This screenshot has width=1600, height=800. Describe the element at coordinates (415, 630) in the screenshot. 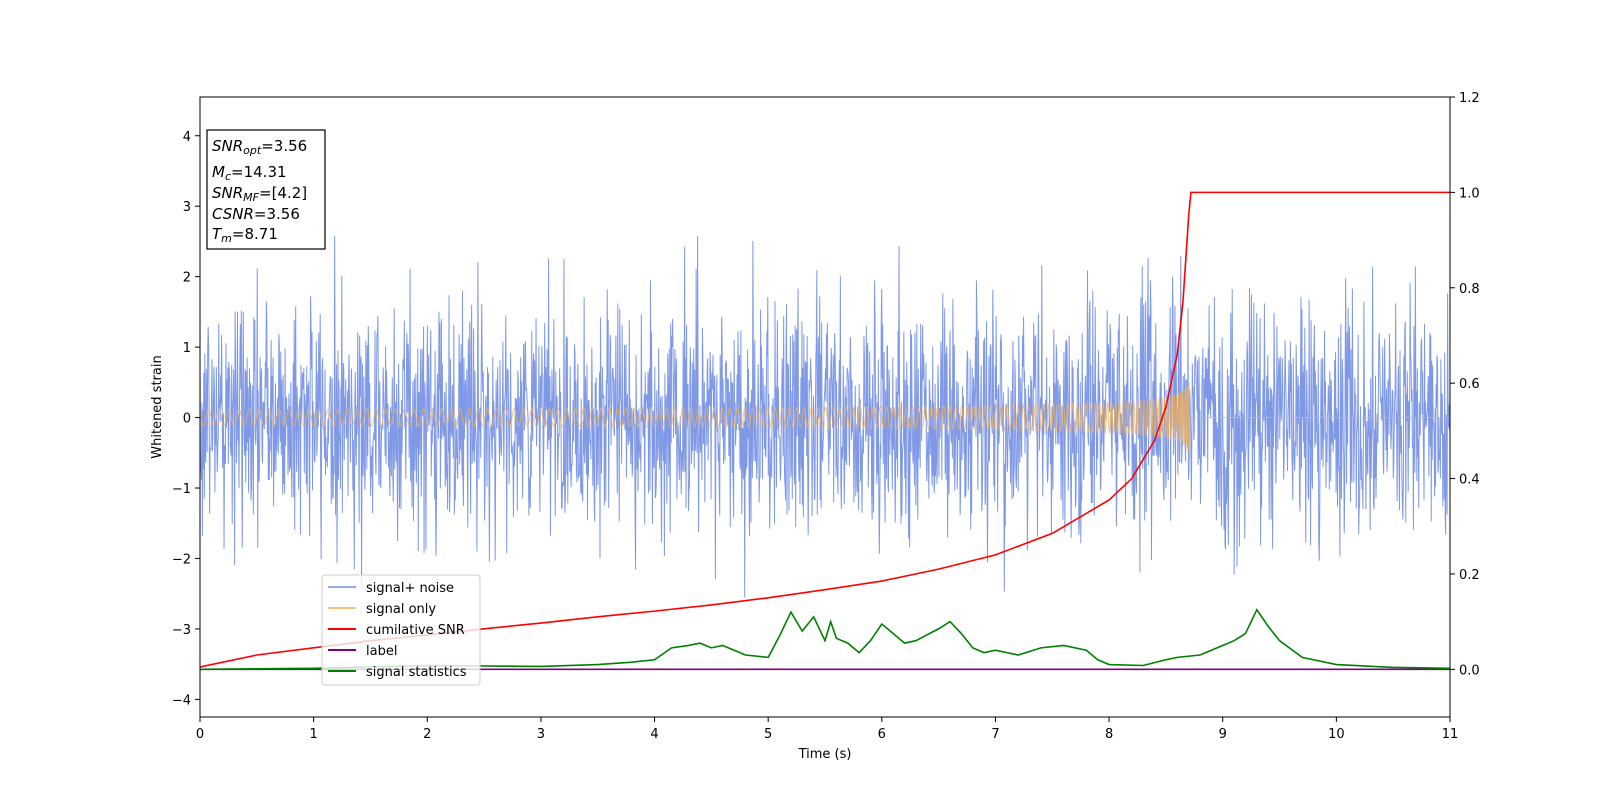

I see `legend-label-cumulative-snr: cumilative SNR` at that location.